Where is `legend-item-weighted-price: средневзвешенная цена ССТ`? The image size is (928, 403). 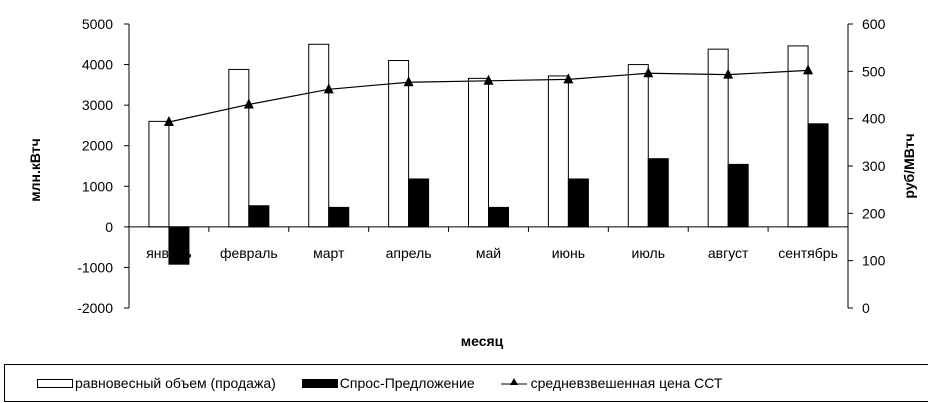
legend-item-weighted-price: средневзвешенная цена ССТ is located at coordinates (611, 383).